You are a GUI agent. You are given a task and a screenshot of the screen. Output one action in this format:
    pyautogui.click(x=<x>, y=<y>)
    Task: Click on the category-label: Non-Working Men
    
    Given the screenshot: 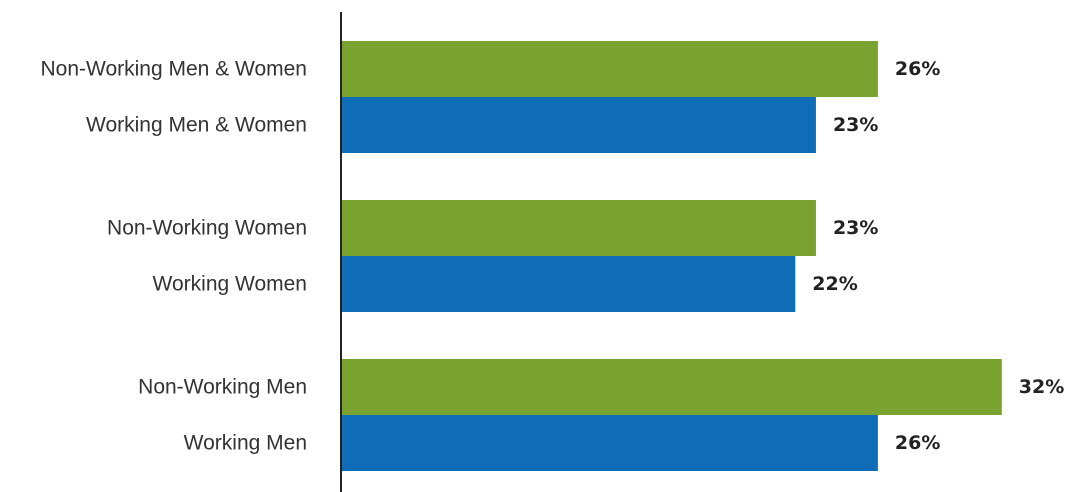 What is the action you would take?
    pyautogui.click(x=222, y=387)
    